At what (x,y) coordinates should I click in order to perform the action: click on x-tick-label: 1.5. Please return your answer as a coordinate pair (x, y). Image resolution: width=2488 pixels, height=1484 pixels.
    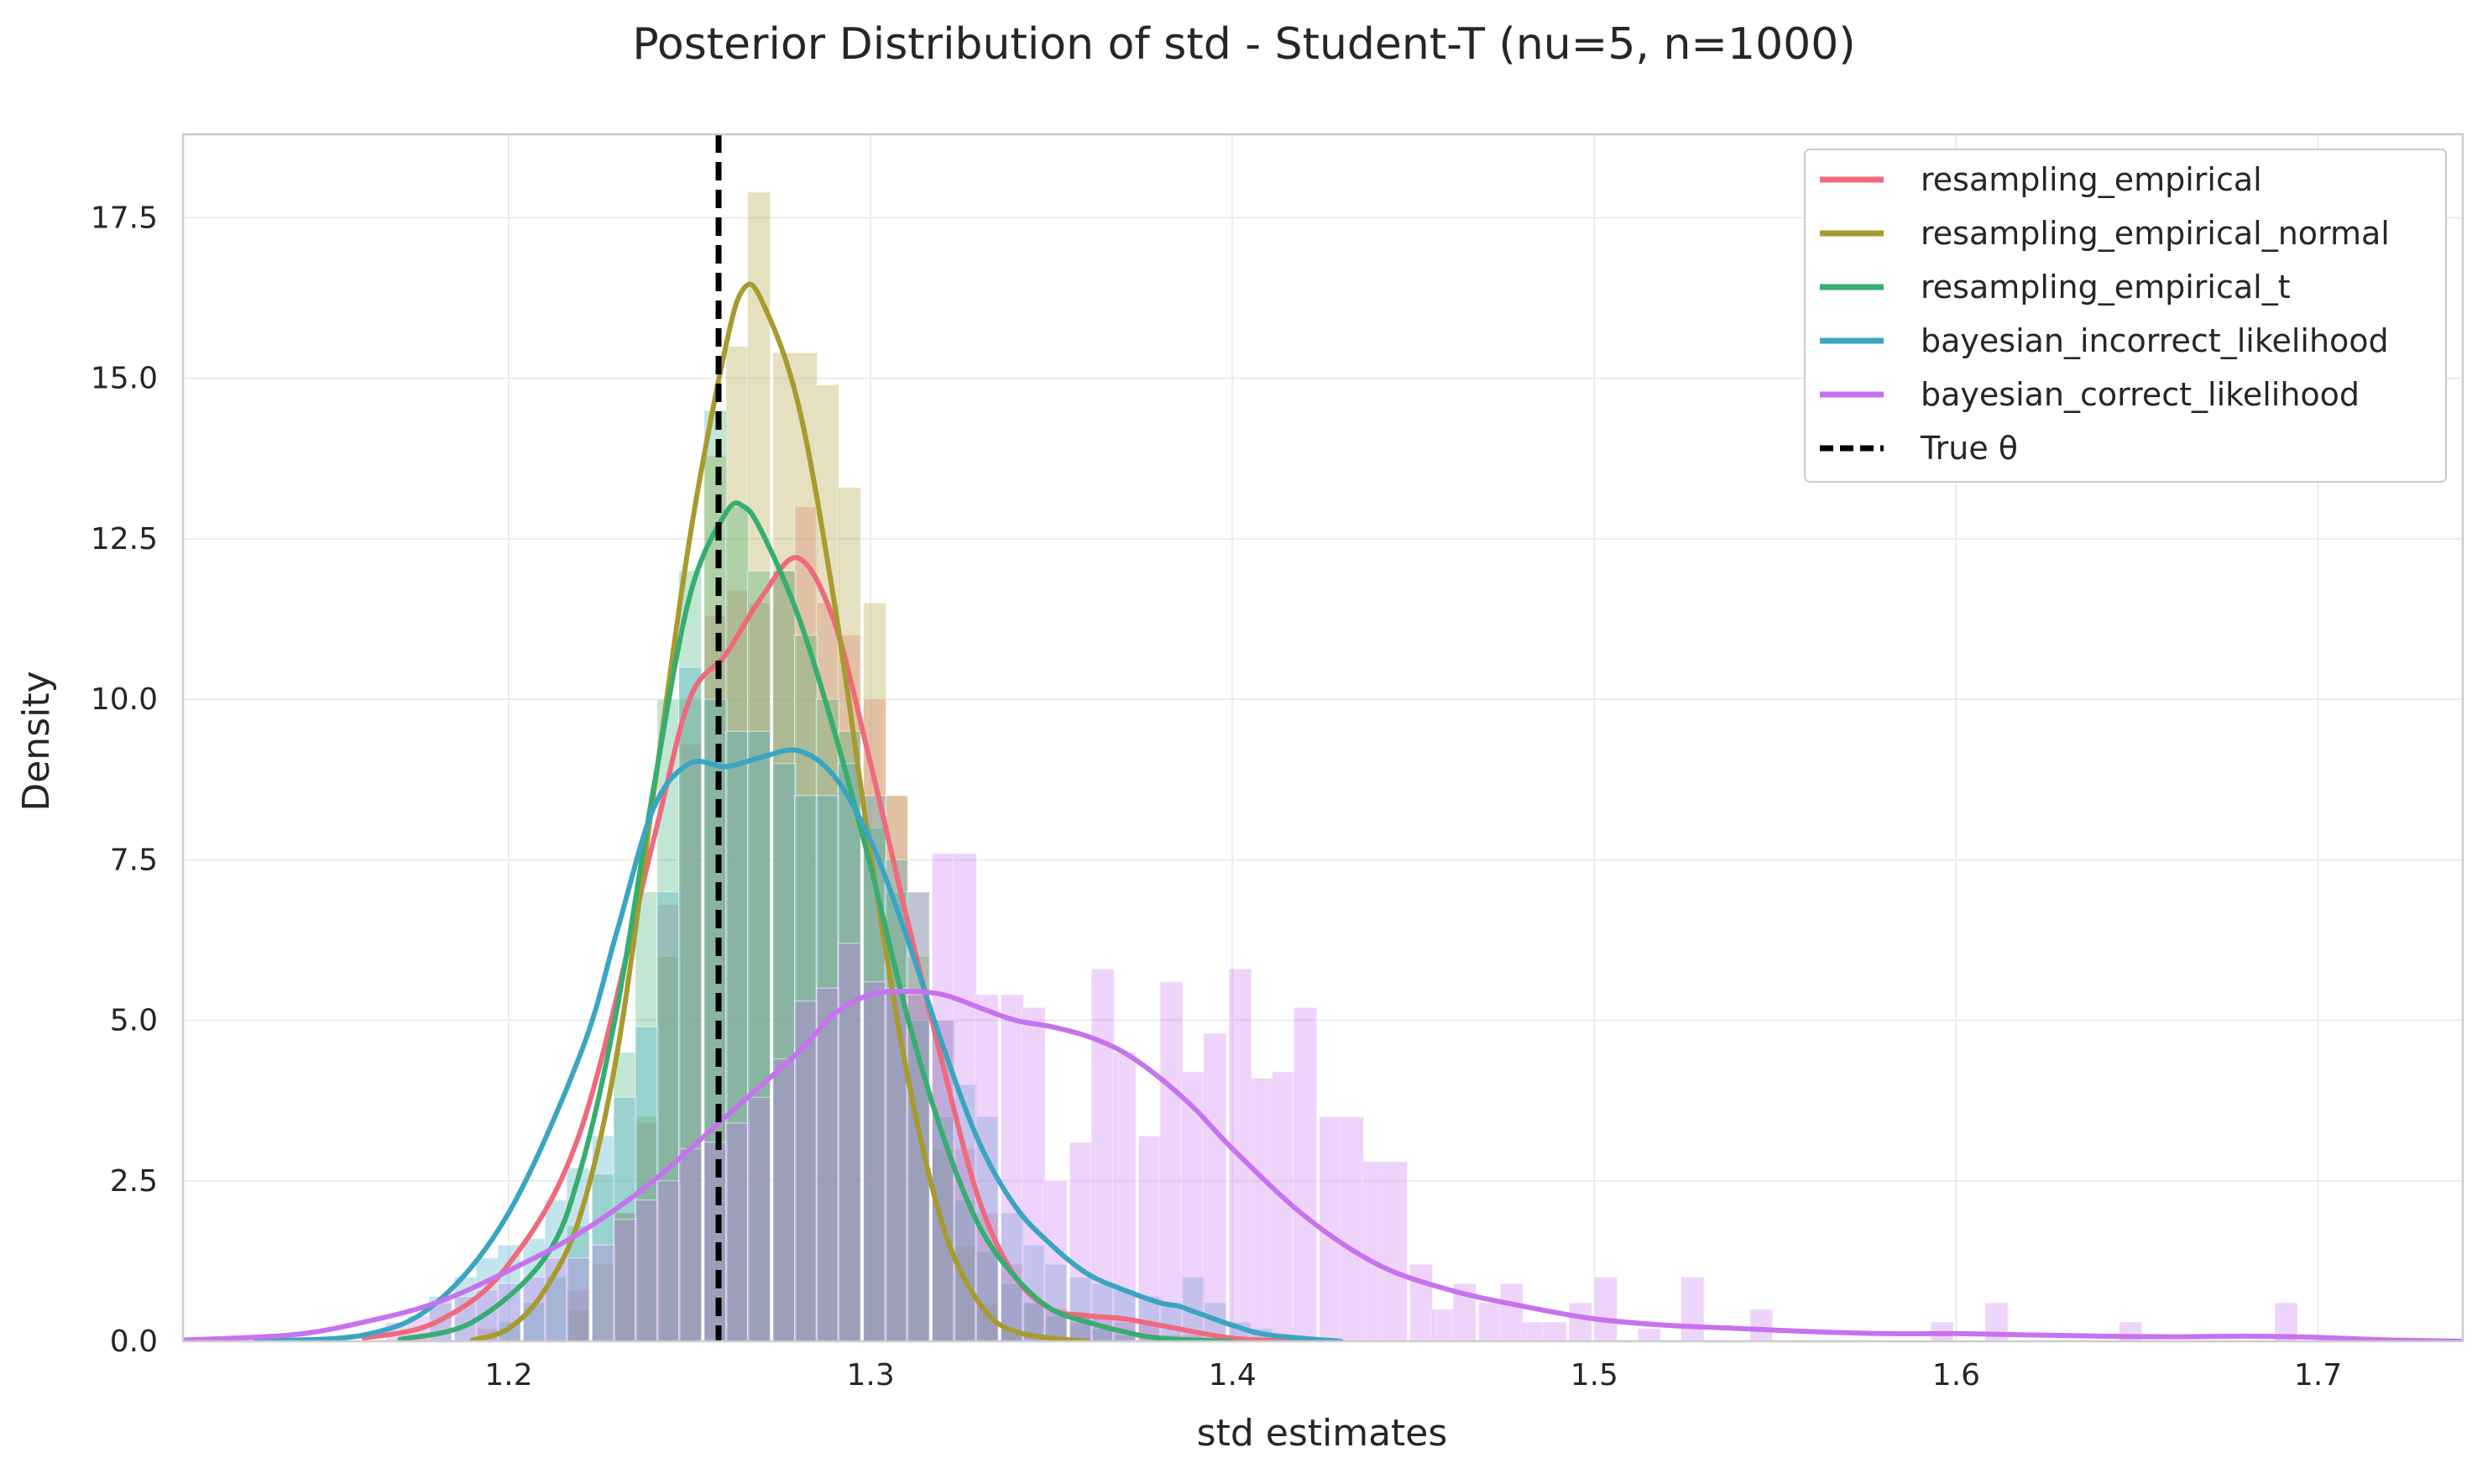
    Looking at the image, I should click on (1594, 1375).